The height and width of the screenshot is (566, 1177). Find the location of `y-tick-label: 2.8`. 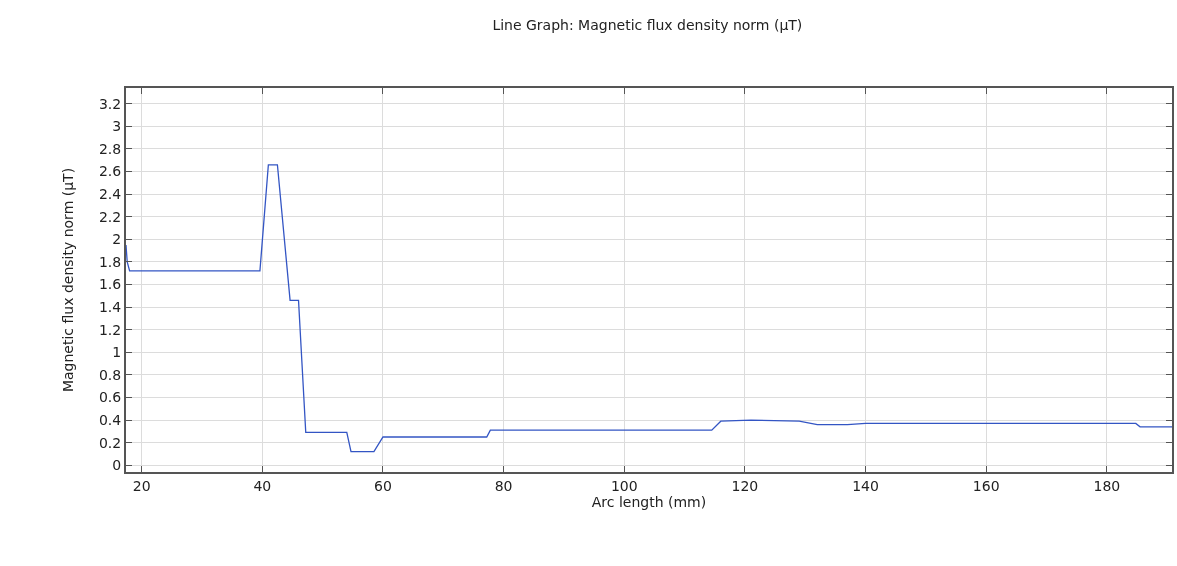

y-tick-label: 2.8 is located at coordinates (110, 148).